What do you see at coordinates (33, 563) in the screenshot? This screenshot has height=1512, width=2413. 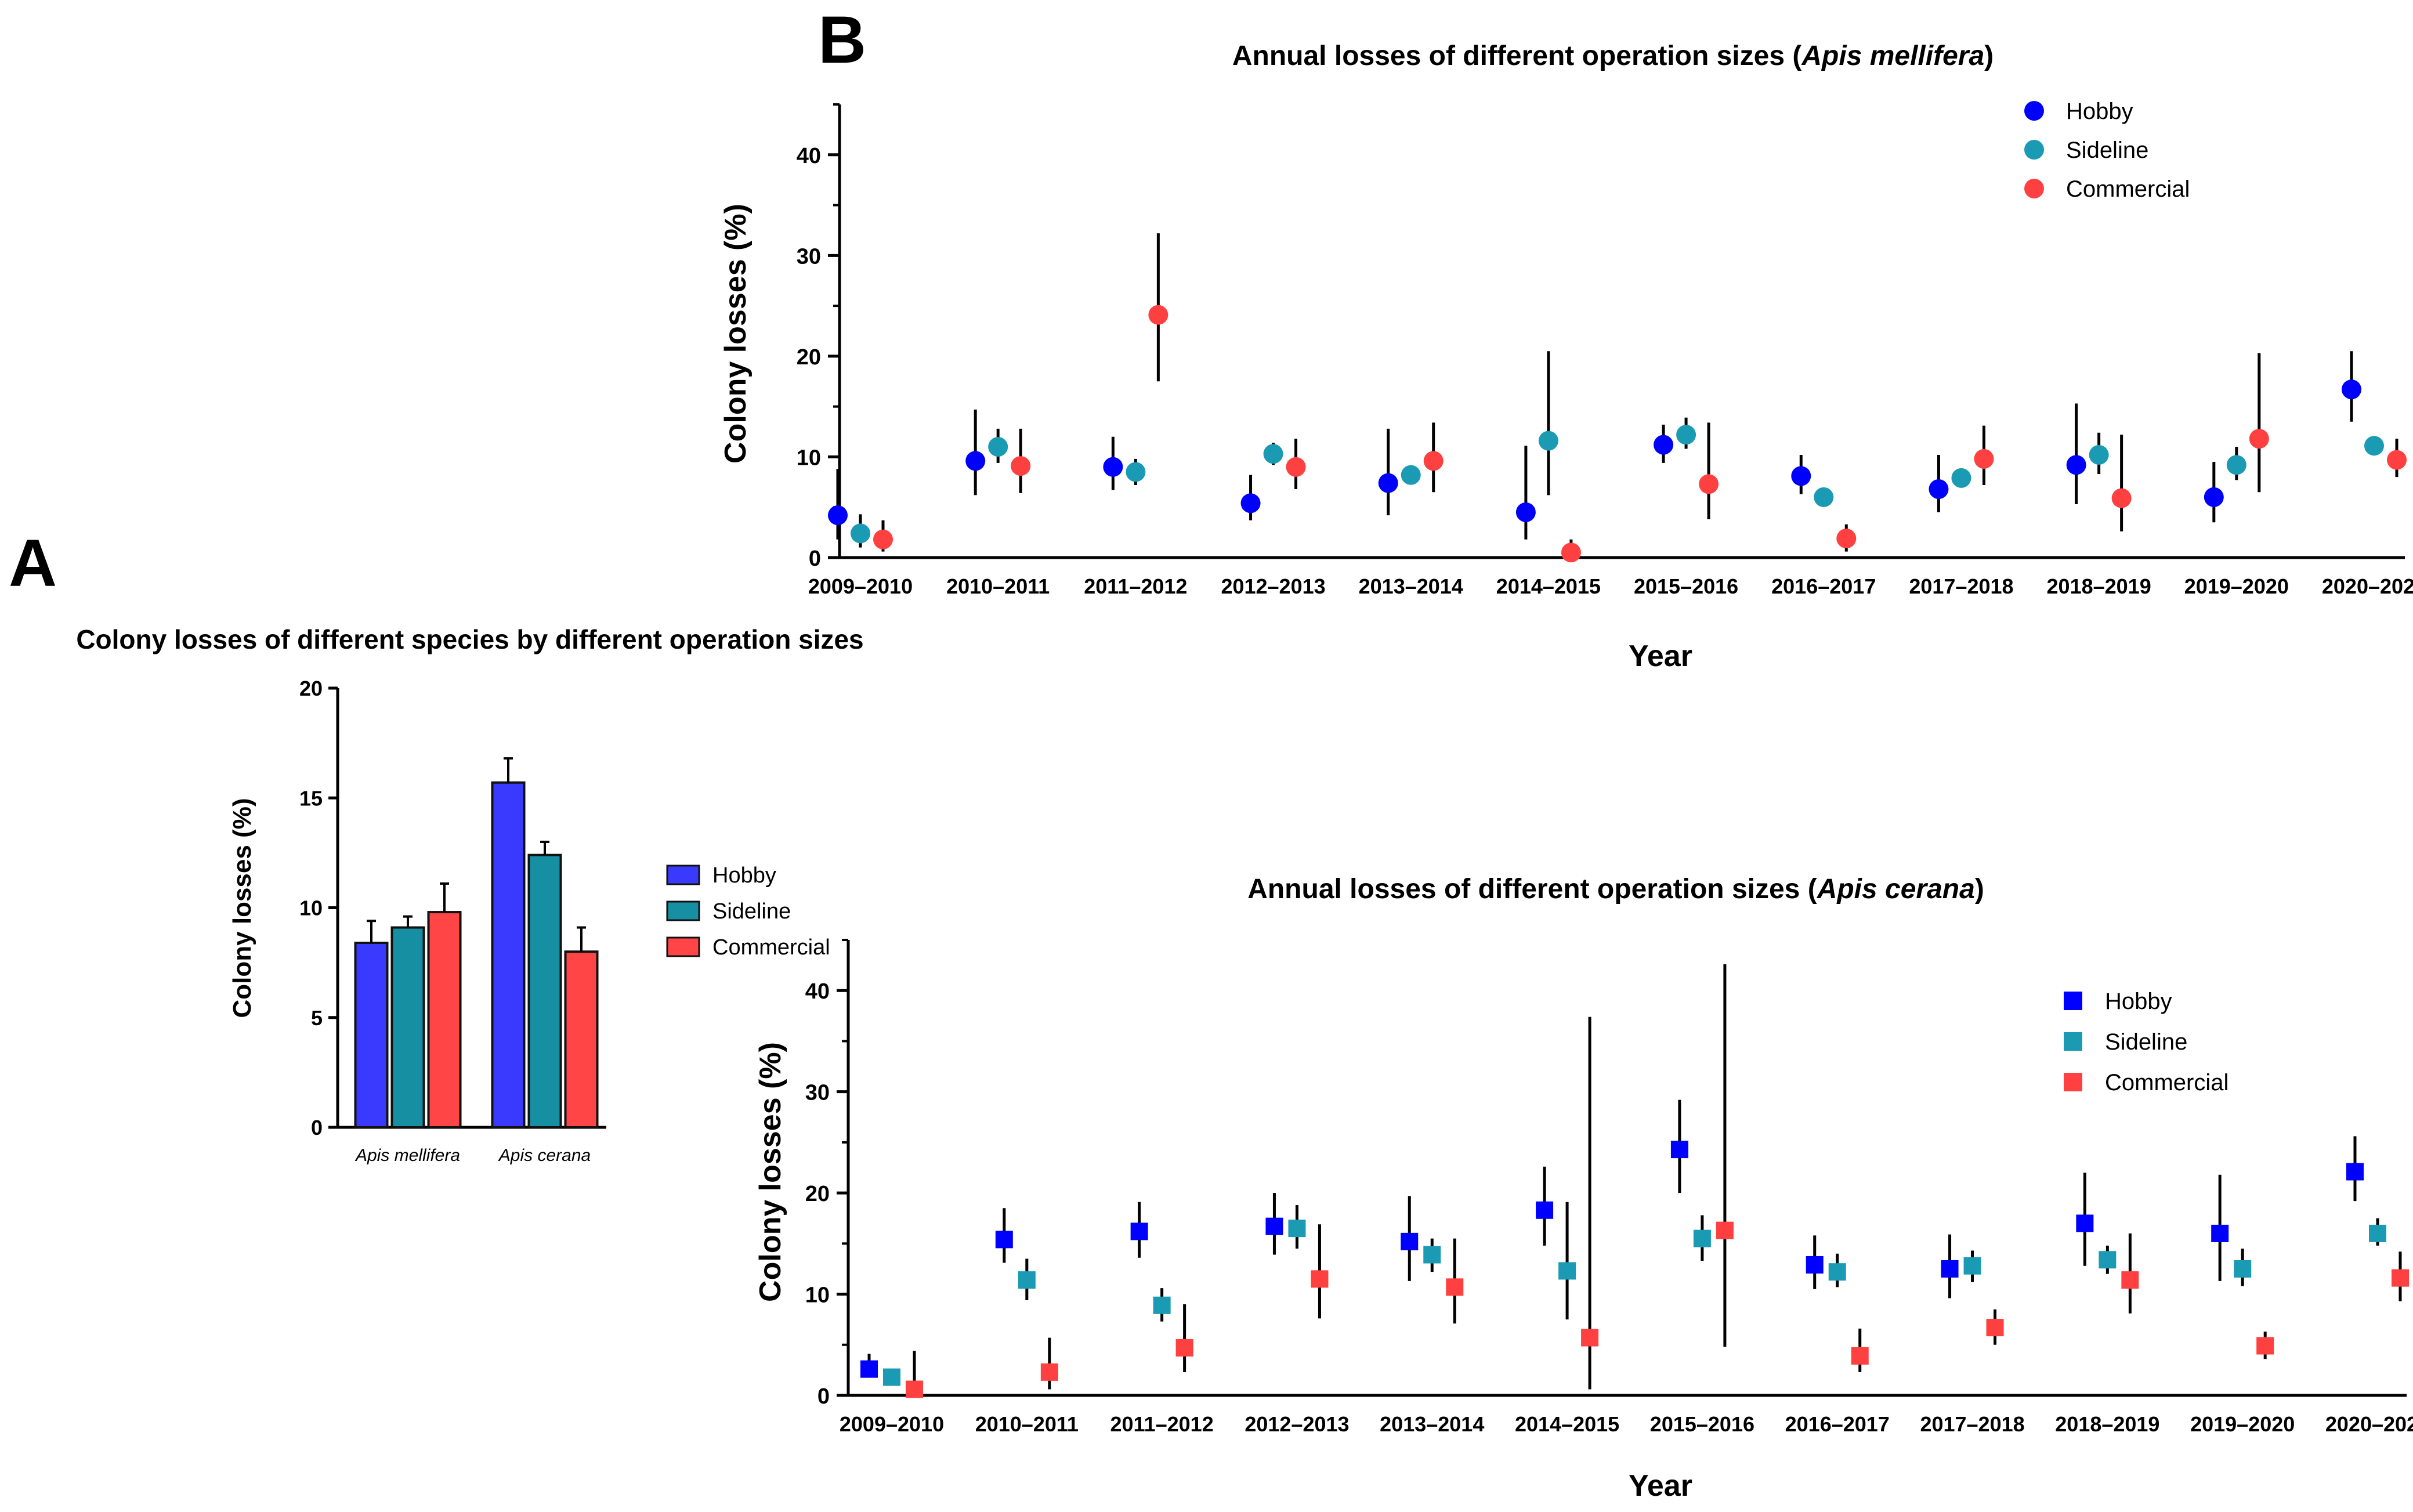 I see `panel-letter-a: A` at bounding box center [33, 563].